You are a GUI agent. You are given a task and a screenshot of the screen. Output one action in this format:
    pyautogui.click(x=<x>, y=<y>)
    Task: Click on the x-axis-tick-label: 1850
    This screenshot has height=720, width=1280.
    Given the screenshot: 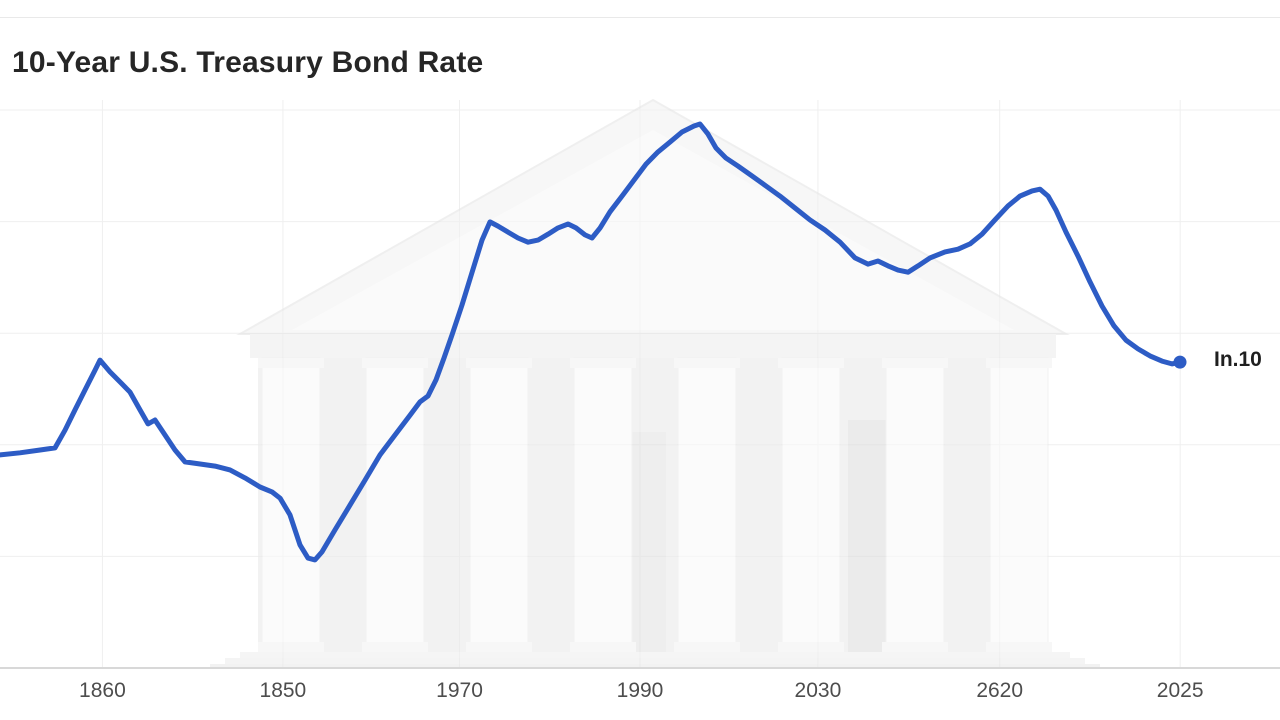 What is the action you would take?
    pyautogui.click(x=283, y=690)
    